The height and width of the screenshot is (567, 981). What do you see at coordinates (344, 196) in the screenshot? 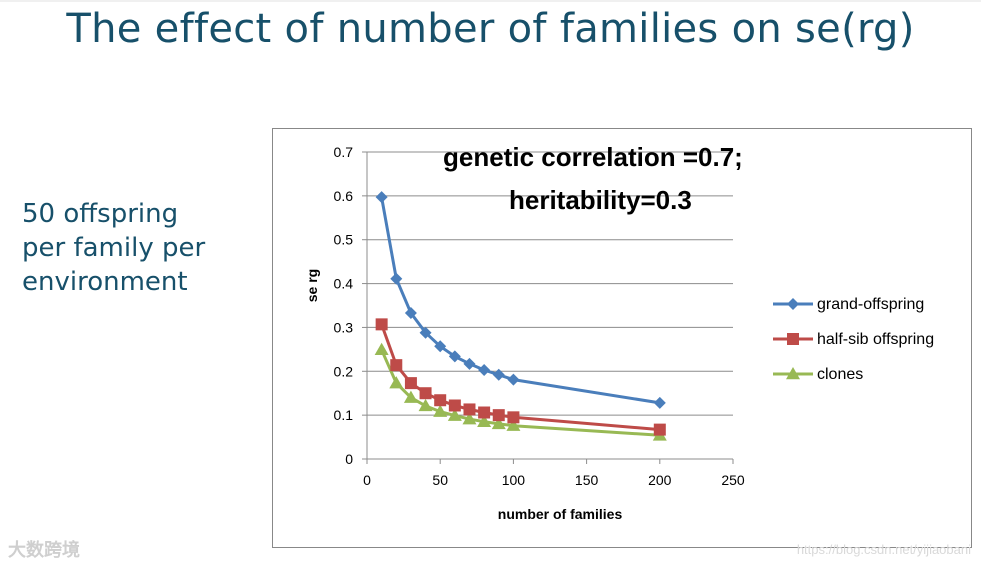
I see `y-tick-label-6: 0.6` at bounding box center [344, 196].